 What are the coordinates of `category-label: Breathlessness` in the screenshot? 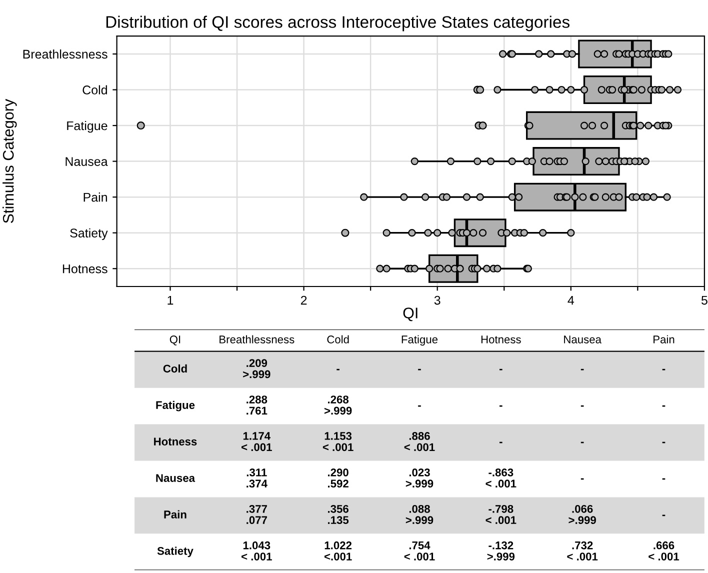 It's located at (257, 339).